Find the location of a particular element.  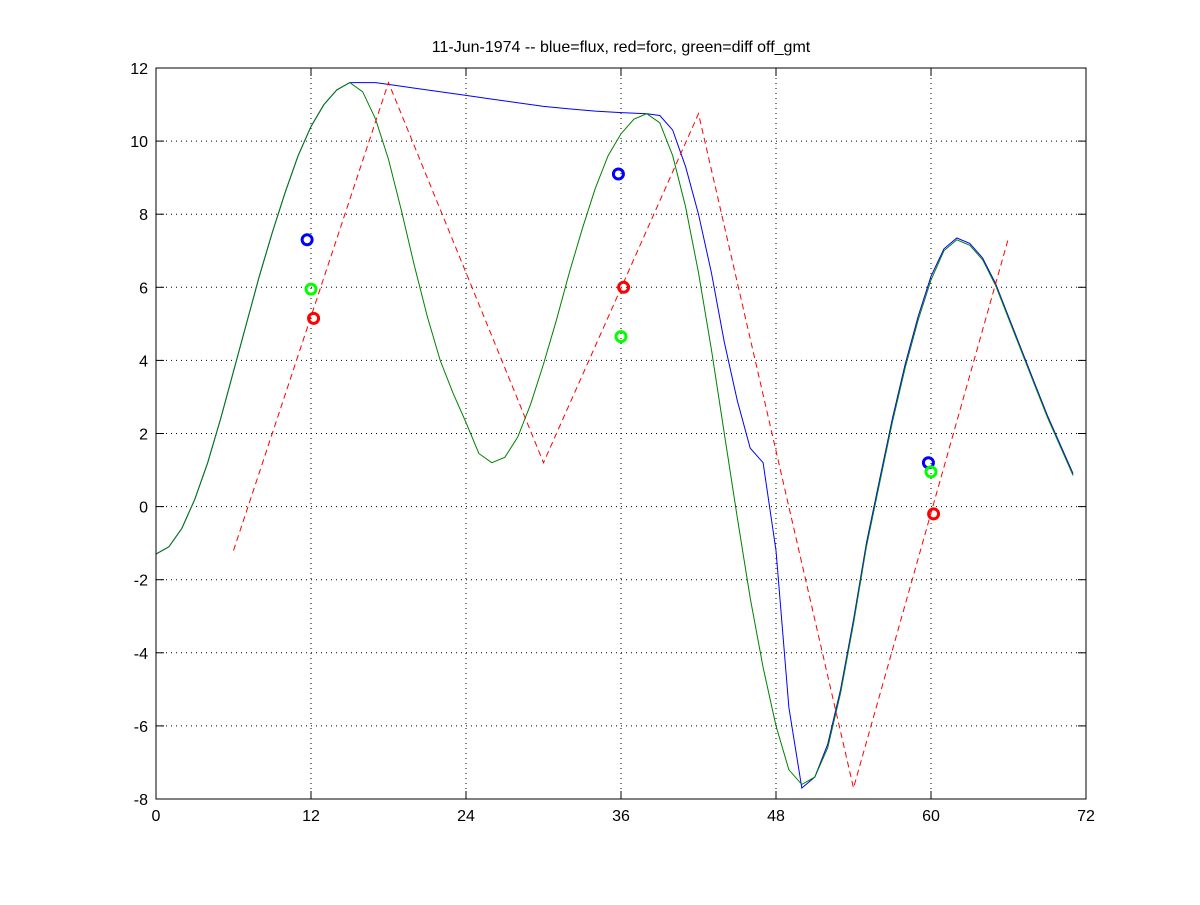

y-tick-label: 0 is located at coordinates (143, 508).